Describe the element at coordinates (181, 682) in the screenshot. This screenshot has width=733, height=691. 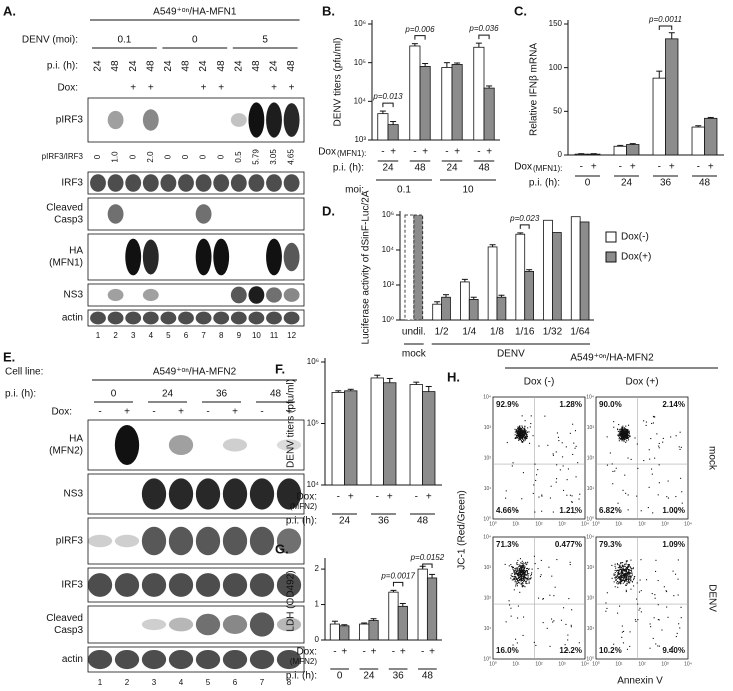
I see `lane-number: 4` at that location.